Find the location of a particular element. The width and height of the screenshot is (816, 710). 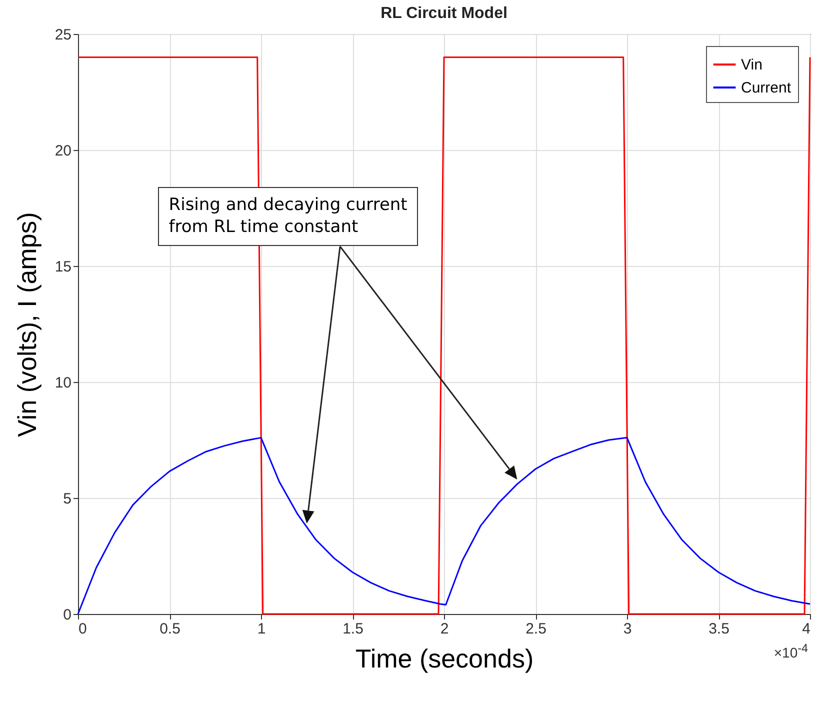

y-tick-label: 0 is located at coordinates (67, 615).